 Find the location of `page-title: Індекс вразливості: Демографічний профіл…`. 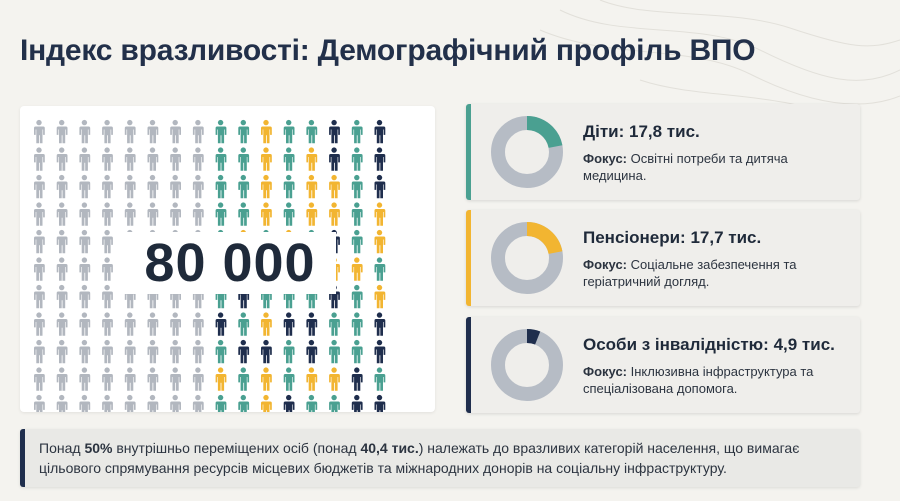

page-title: Індекс вразливості: Демографічний профіл… is located at coordinates (388, 50).